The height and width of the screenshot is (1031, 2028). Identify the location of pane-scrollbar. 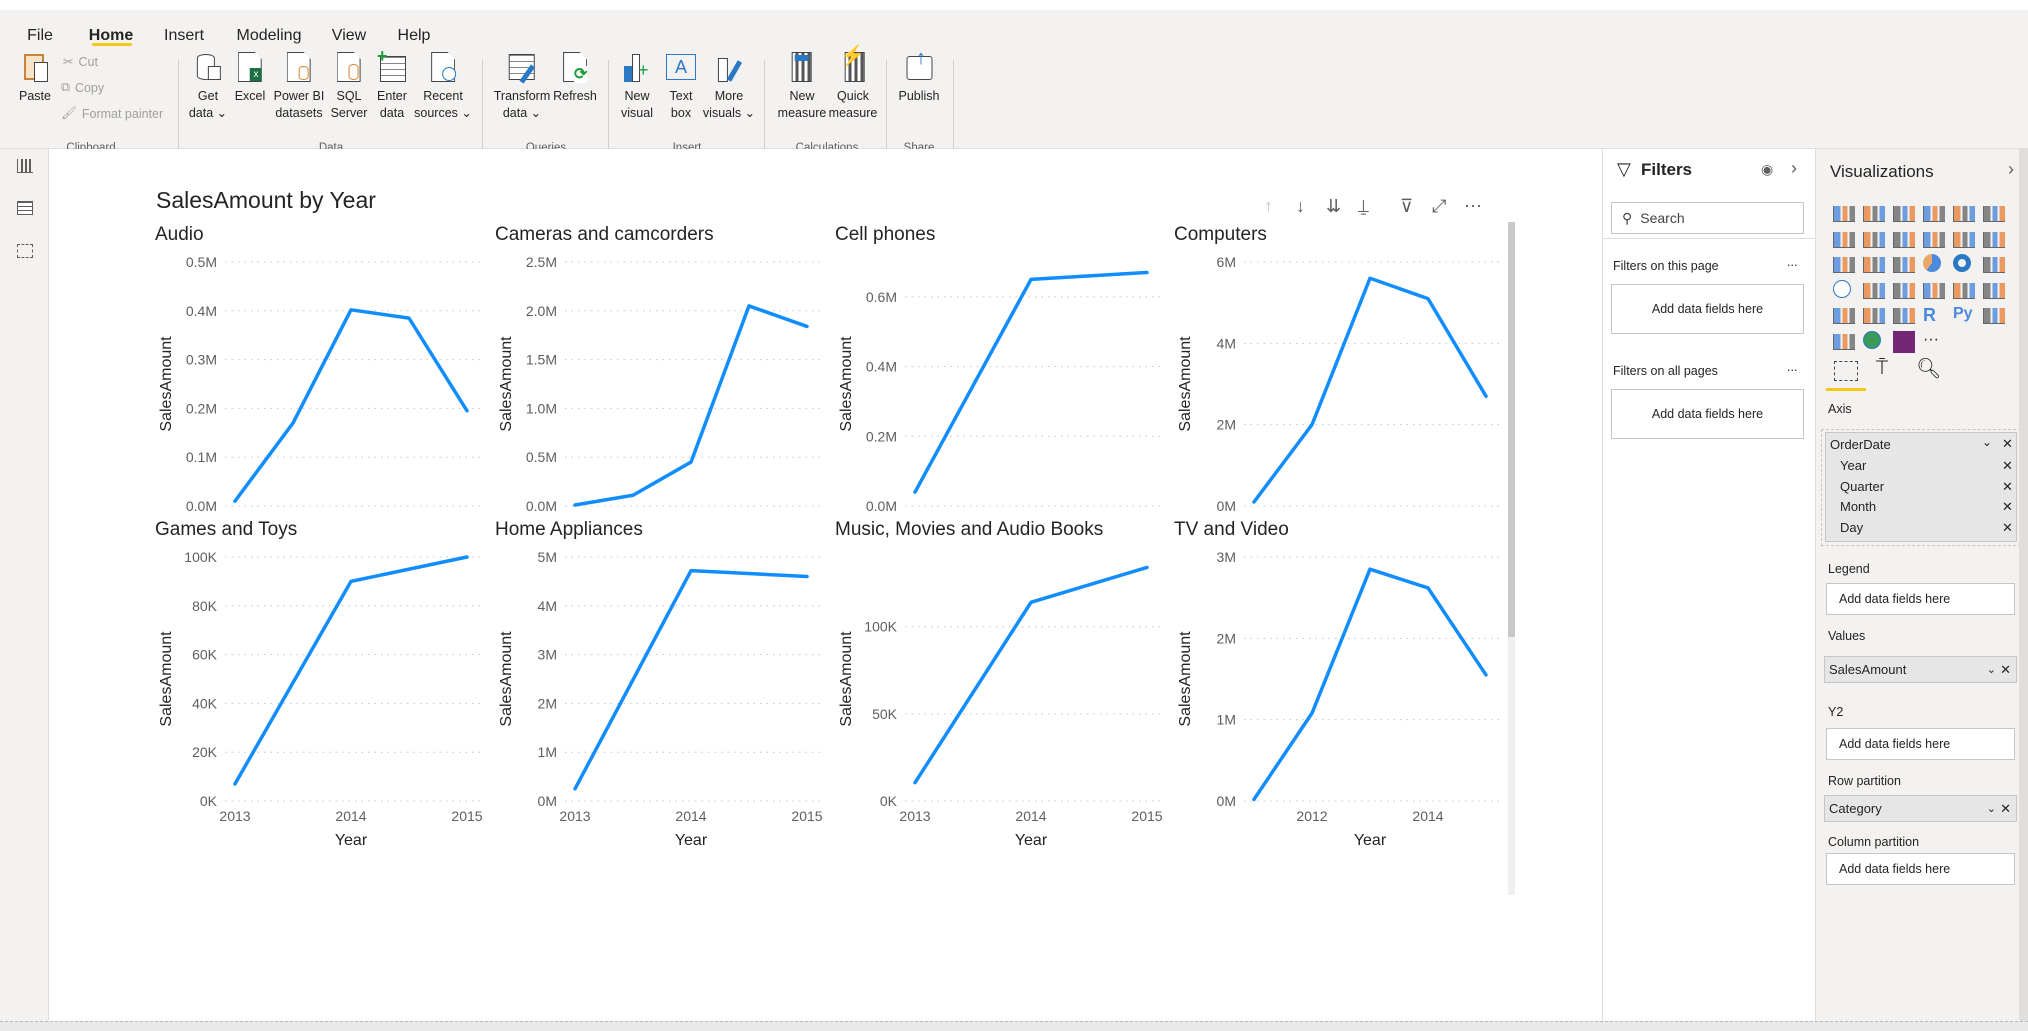
(2023, 585).